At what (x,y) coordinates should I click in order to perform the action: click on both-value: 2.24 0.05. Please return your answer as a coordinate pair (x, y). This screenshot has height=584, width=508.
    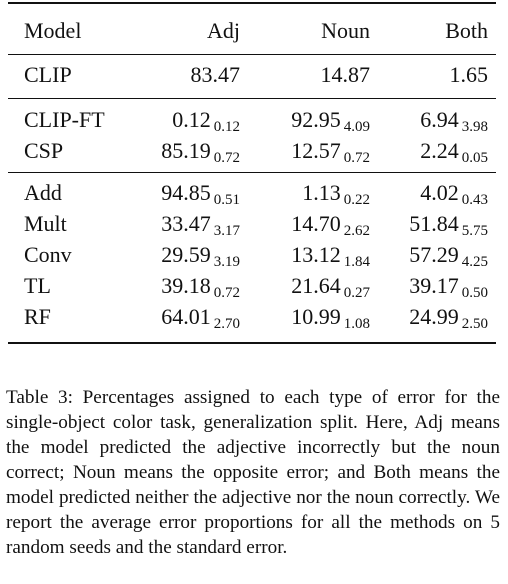
    Looking at the image, I should click on (454, 152).